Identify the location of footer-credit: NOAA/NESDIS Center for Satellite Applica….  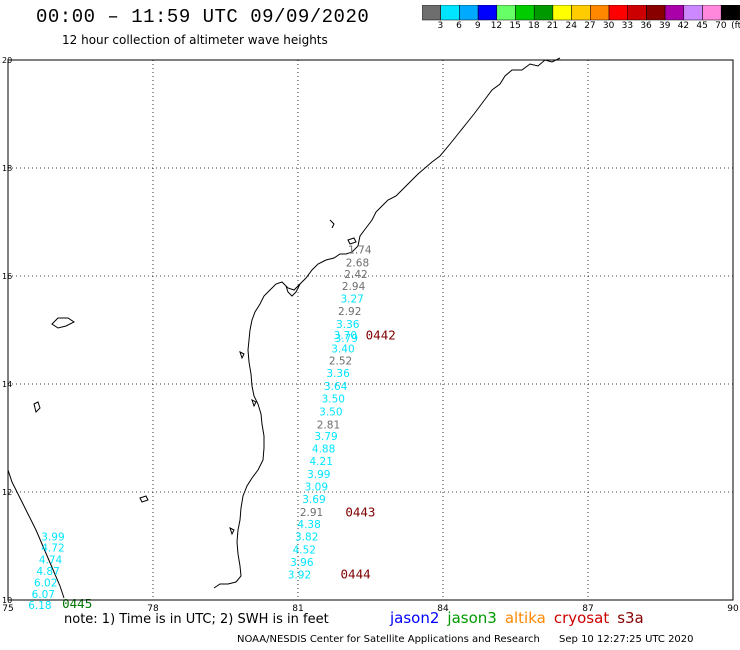
(465, 639).